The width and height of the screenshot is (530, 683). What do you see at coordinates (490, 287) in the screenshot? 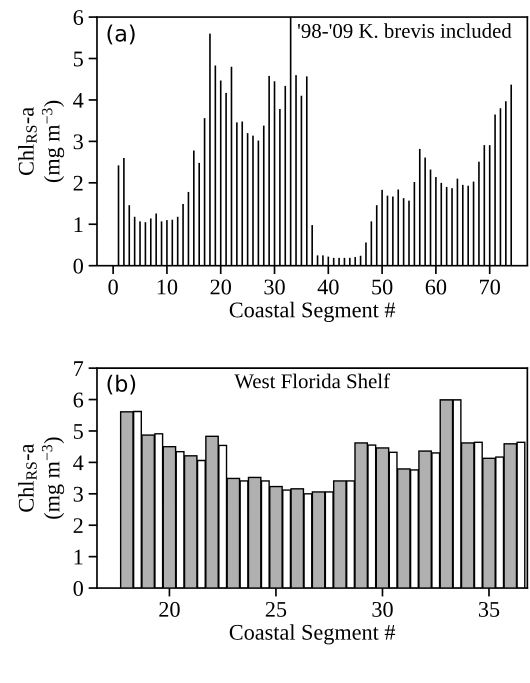
I see `x-tick-label: 70` at bounding box center [490, 287].